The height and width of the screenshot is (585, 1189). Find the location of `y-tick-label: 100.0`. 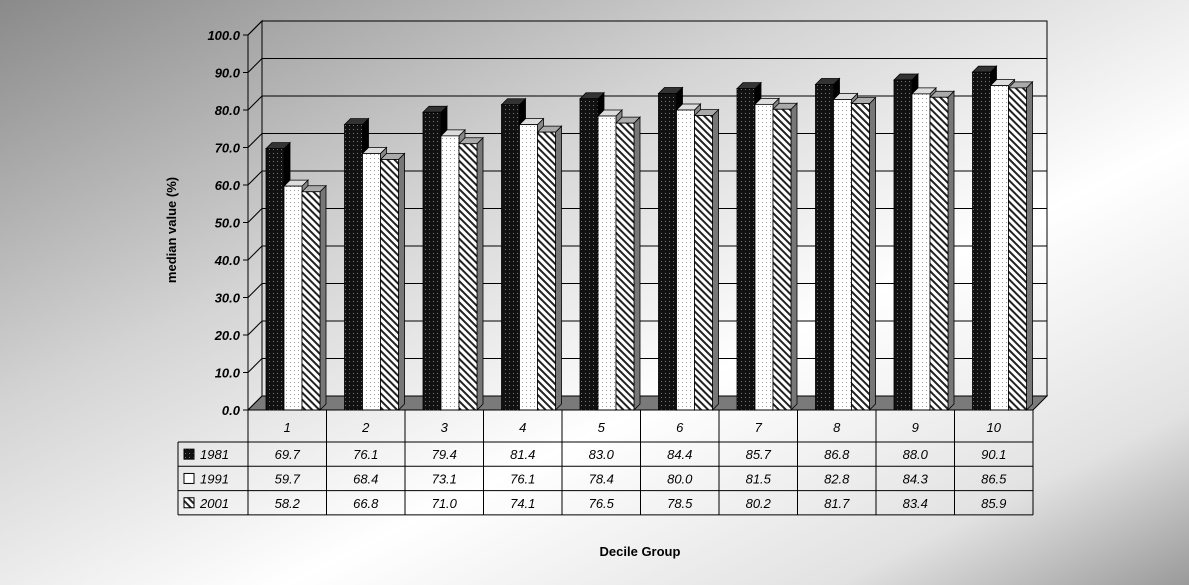

y-tick-label: 100.0 is located at coordinates (223, 35).